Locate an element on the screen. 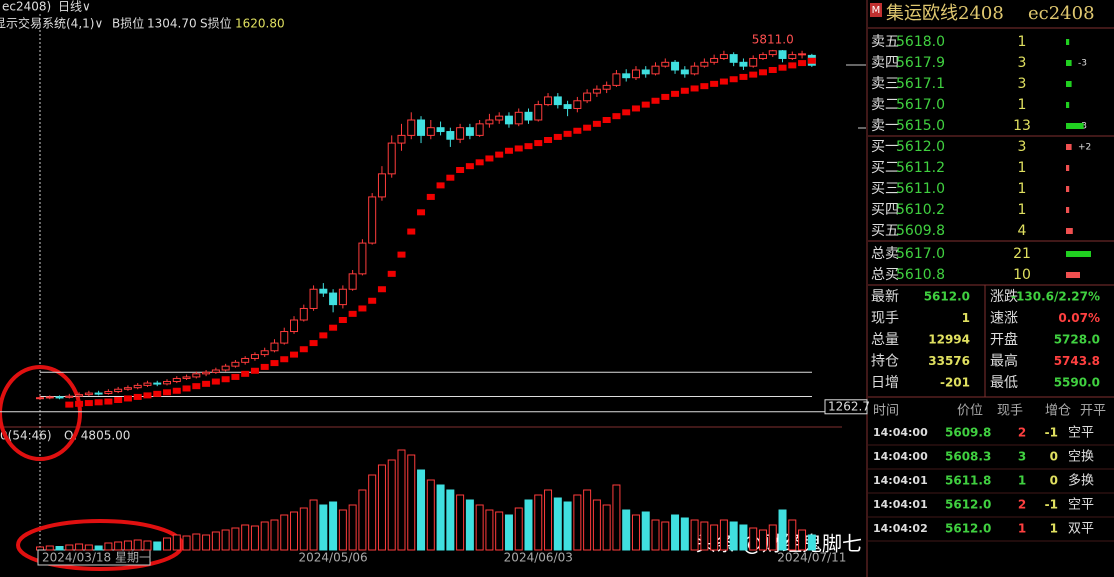 This screenshot has height=577, width=1114. trade-header: 价位 is located at coordinates (970, 411).